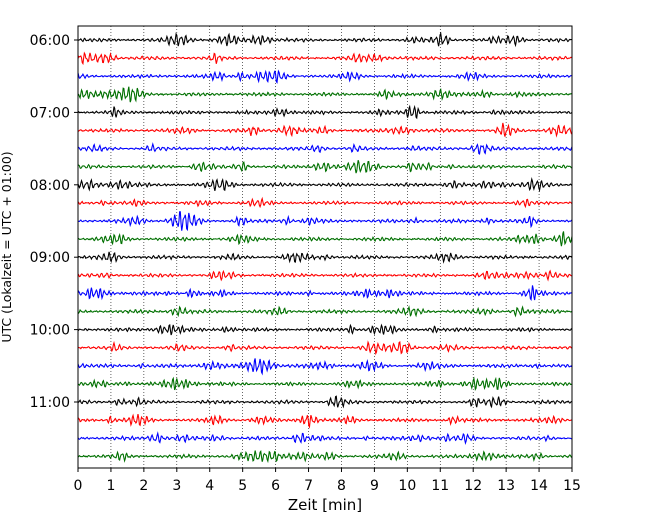 This screenshot has height=520, width=650. Describe the element at coordinates (325, 348) in the screenshot. I see `trace-10:15` at that location.